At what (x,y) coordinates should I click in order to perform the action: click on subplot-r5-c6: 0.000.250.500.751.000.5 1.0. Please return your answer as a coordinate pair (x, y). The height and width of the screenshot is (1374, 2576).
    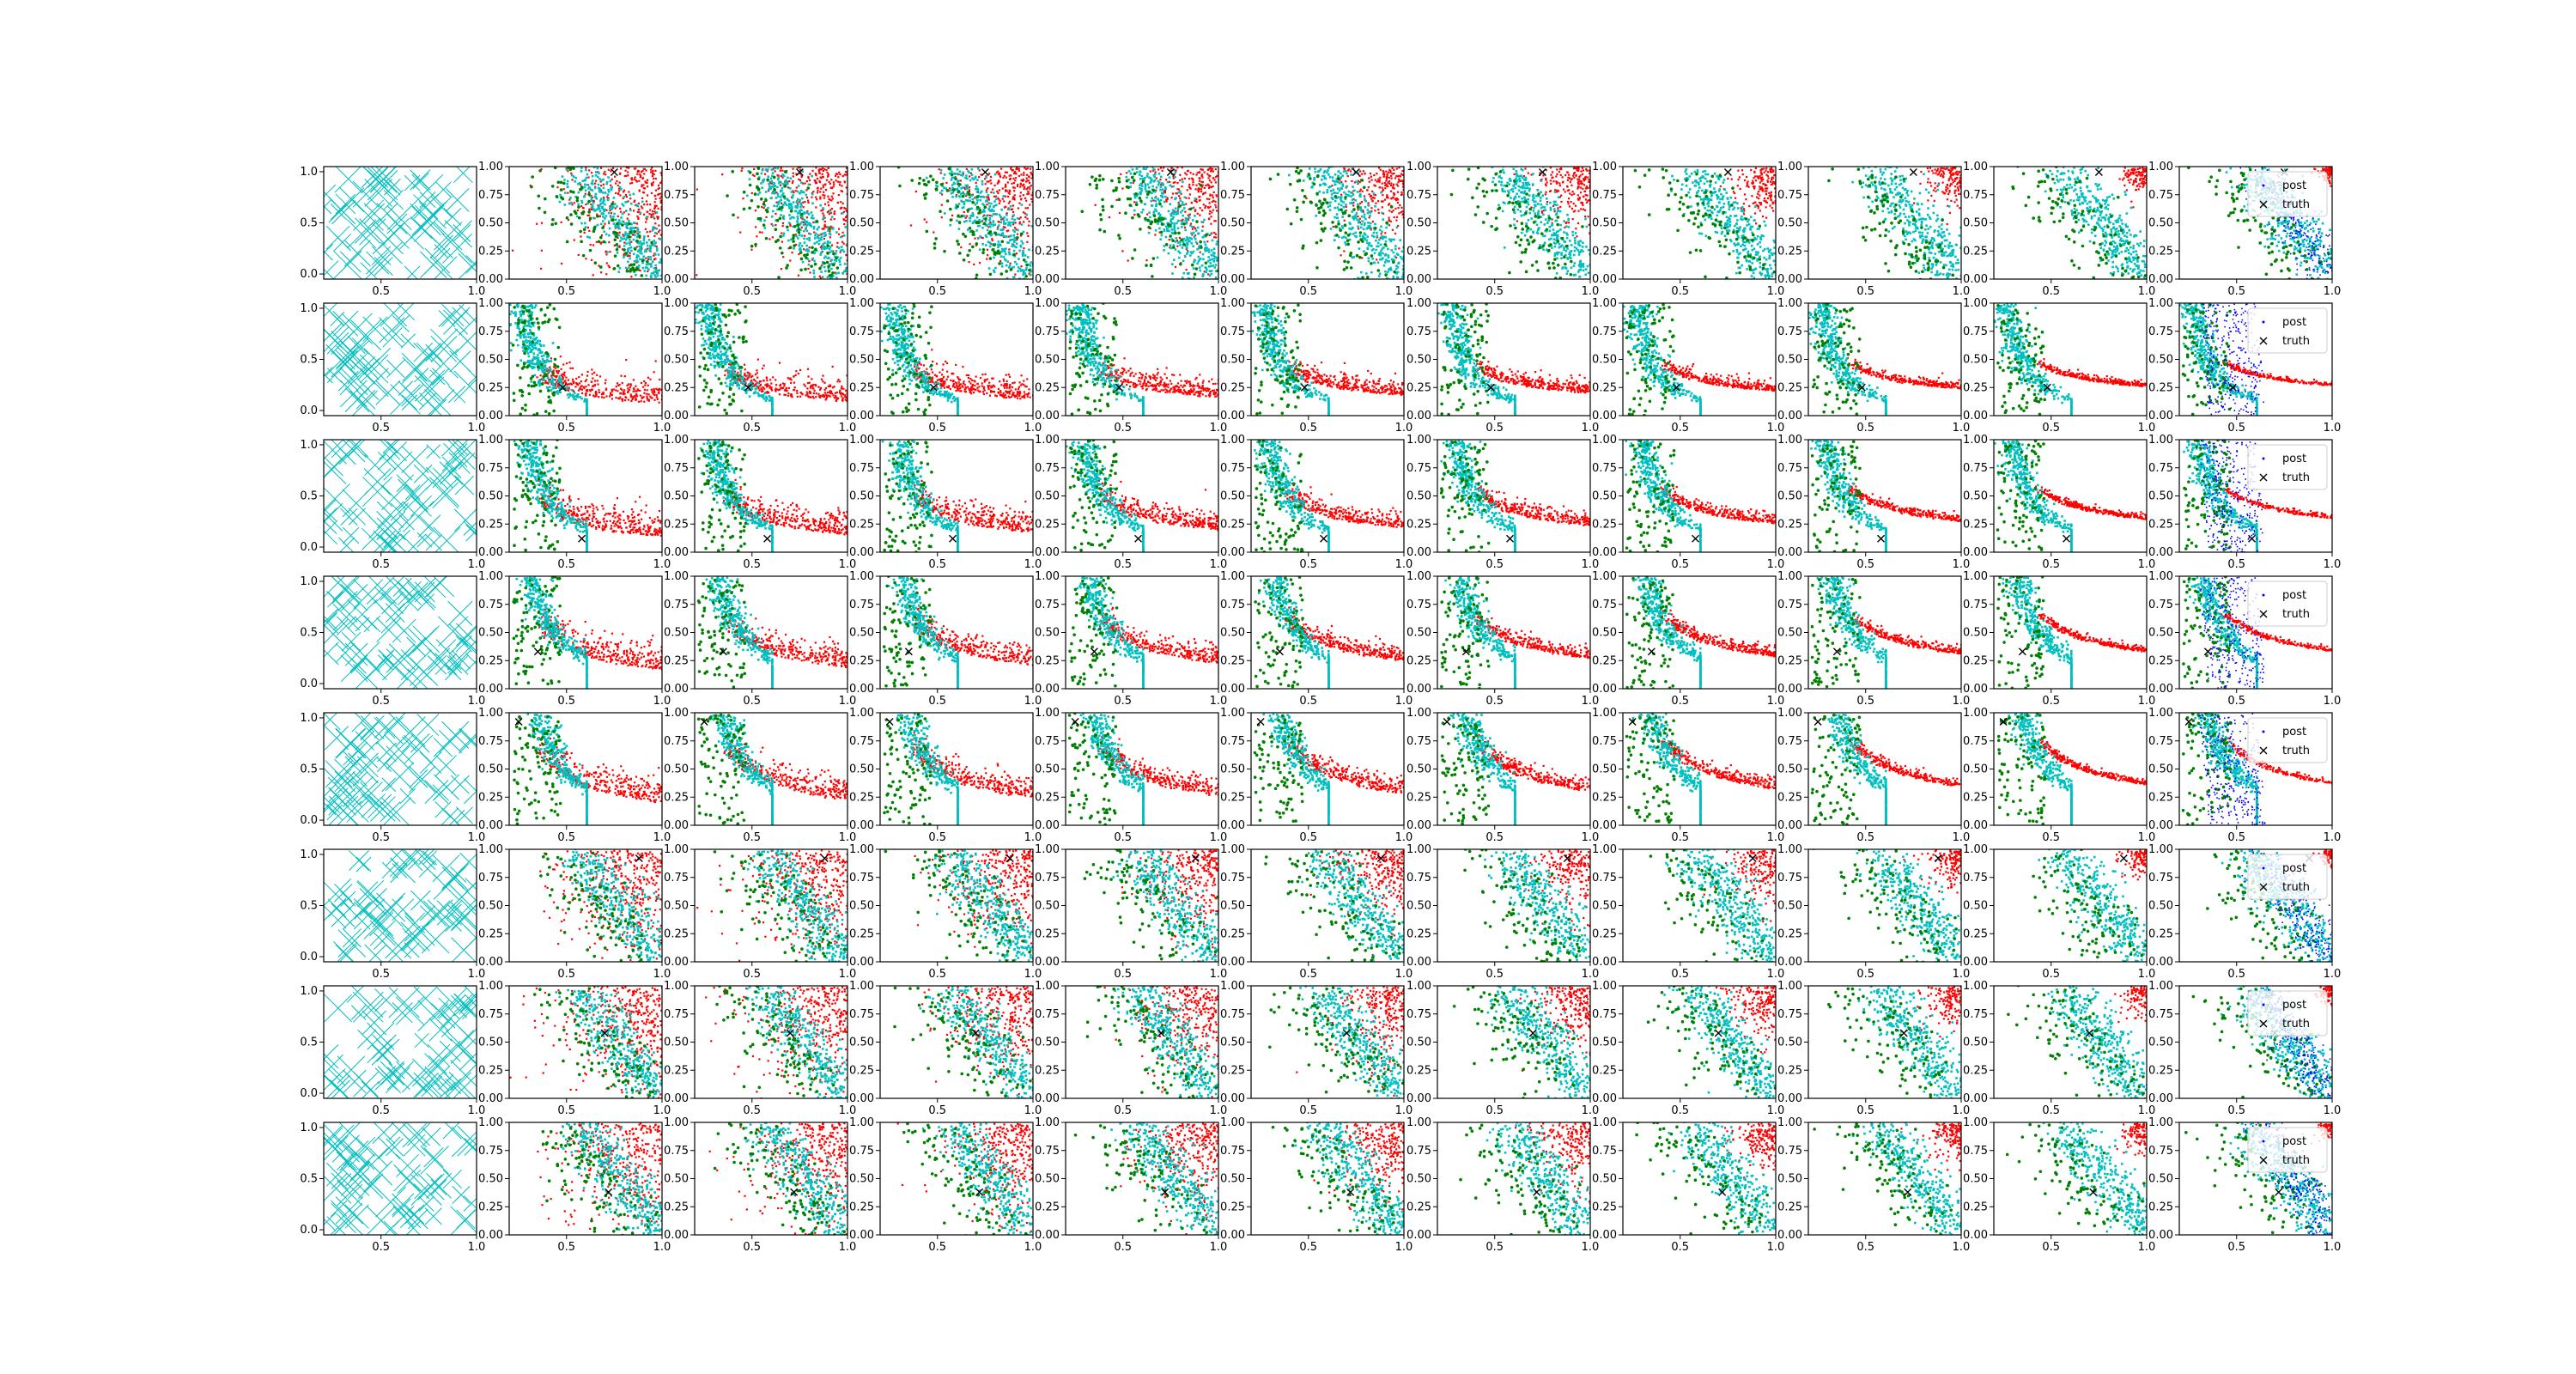
    Looking at the image, I should click on (1328, 775).